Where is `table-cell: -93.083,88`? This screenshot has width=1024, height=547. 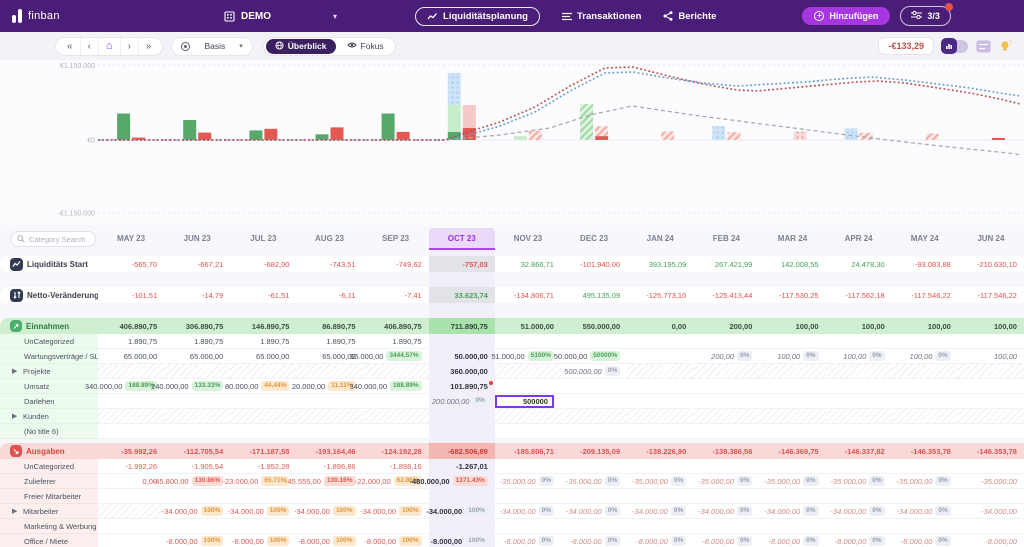 table-cell: -93.083,88 is located at coordinates (924, 264).